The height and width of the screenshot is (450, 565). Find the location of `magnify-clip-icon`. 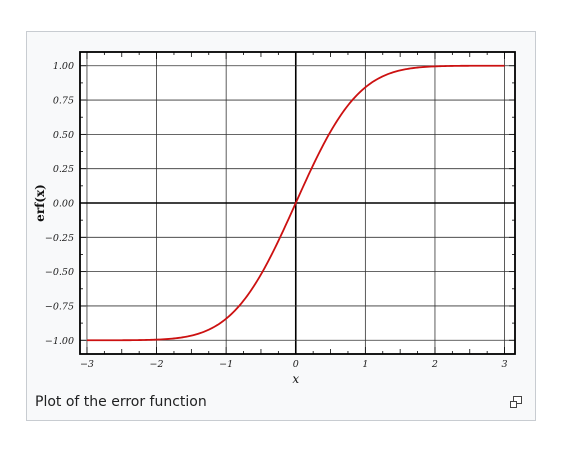

magnify-clip-icon is located at coordinates (516, 401).